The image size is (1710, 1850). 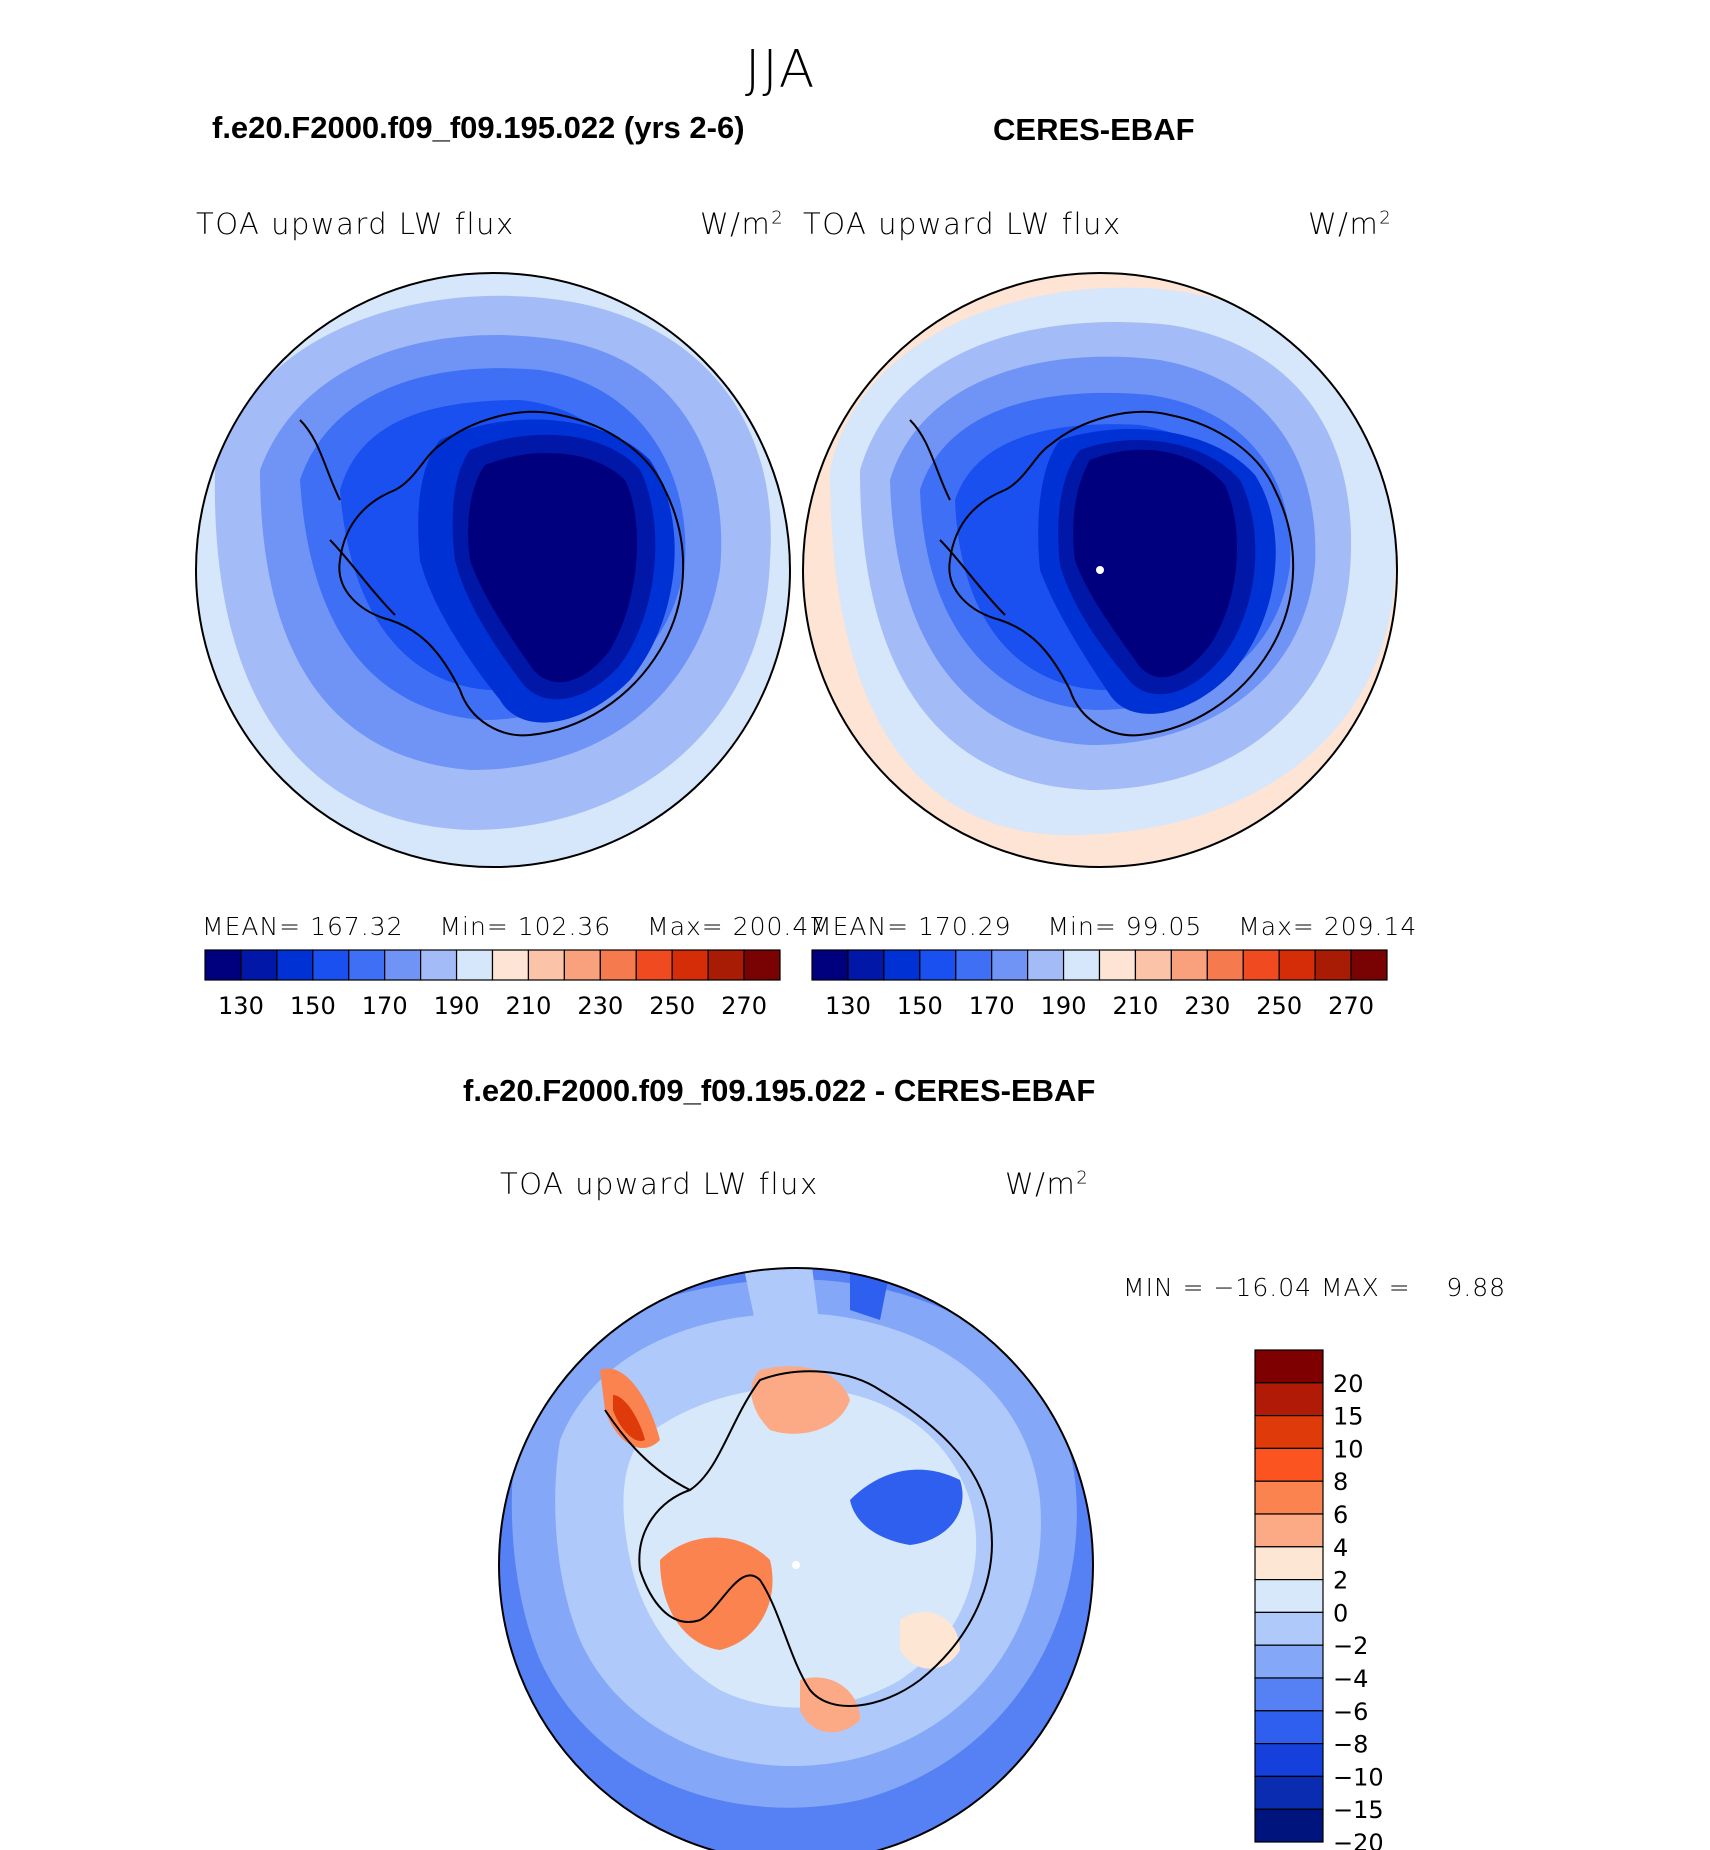 I want to click on panel1-colorbar-tick-label-7: 270, so click(x=744, y=1006).